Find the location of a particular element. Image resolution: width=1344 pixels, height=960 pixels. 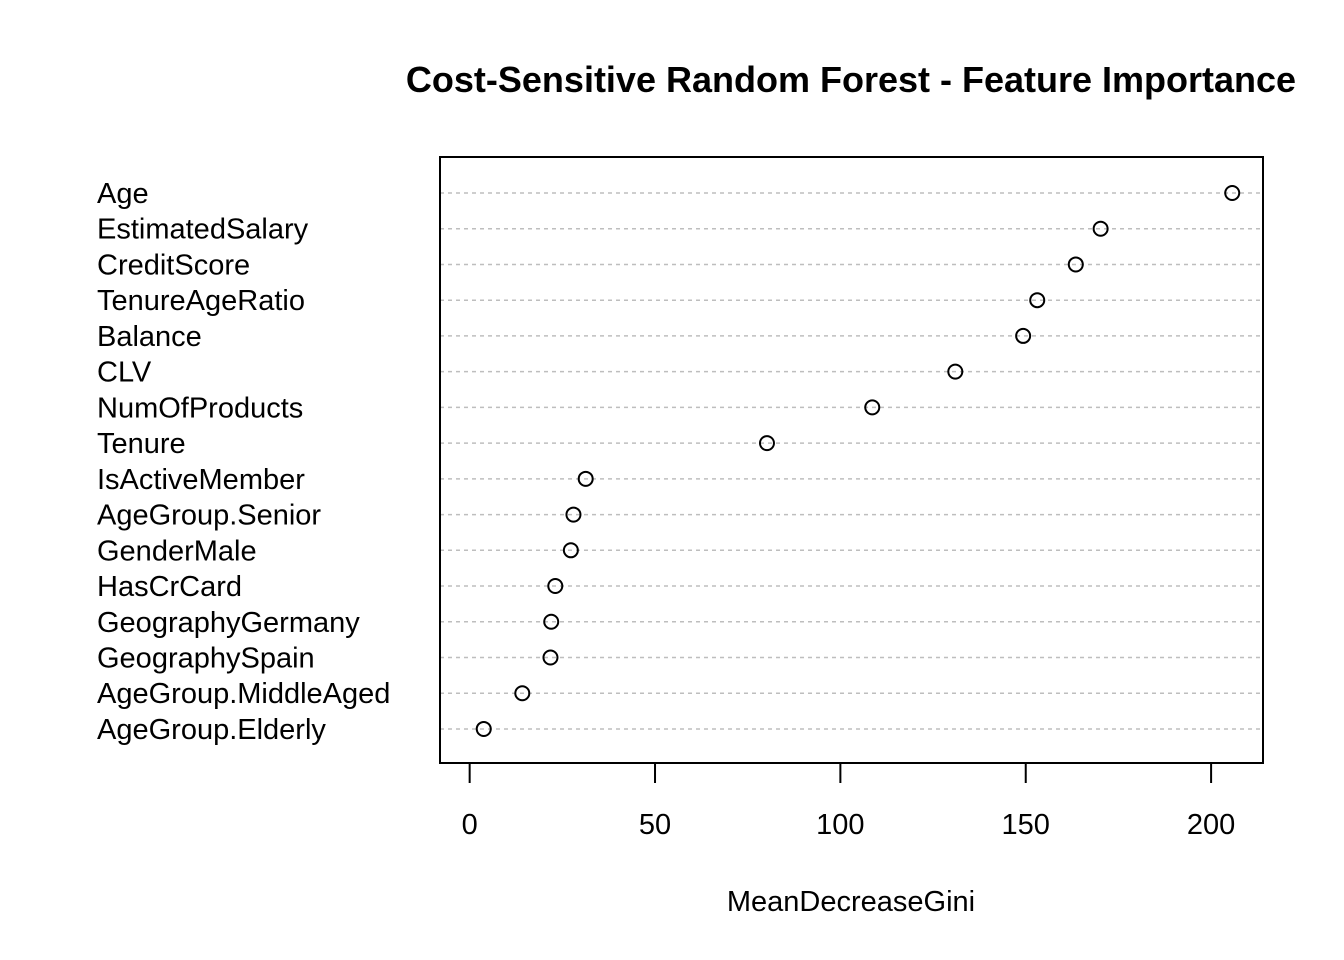

x-axis-title: MeanDecreaseGini is located at coordinates (851, 902).